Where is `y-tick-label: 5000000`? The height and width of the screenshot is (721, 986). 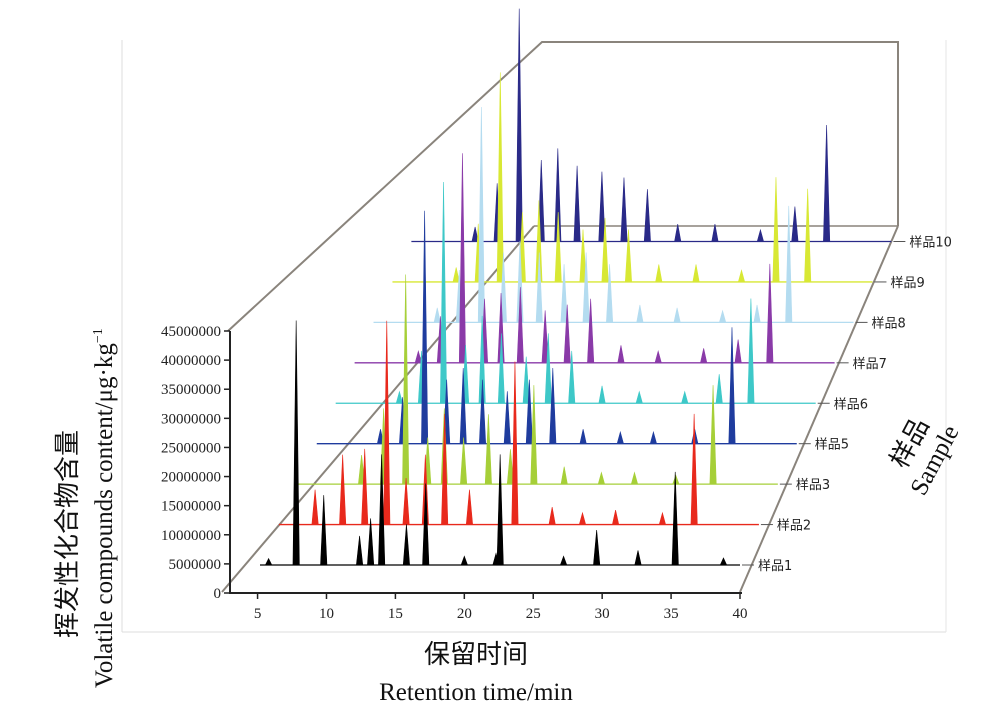
y-tick-label: 5000000 is located at coordinates (195, 565).